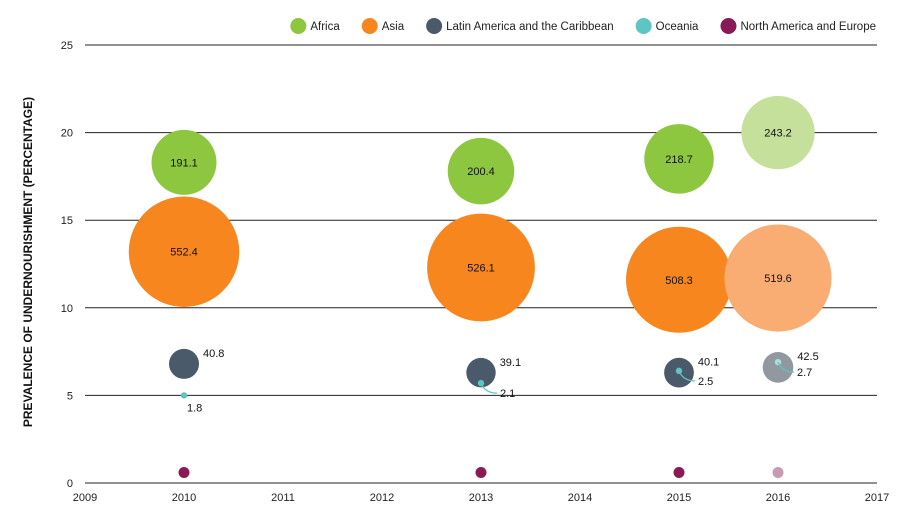 The width and height of the screenshot is (906, 527). I want to click on y-tick-label: 5, so click(70, 396).